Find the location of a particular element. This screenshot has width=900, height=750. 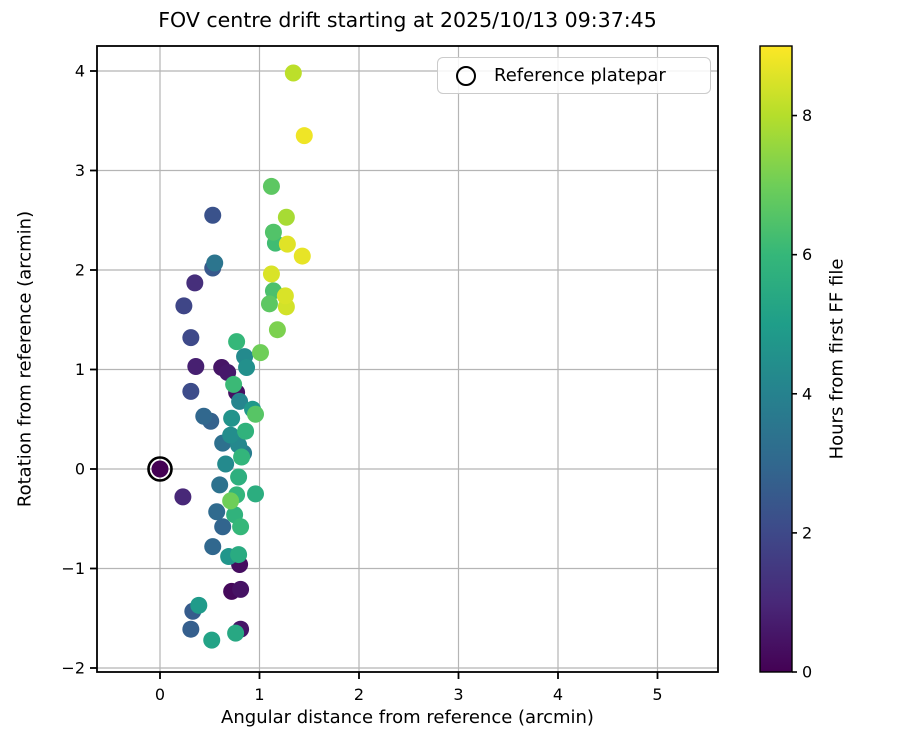

colorbar-tick-label: 2 is located at coordinates (807, 532).